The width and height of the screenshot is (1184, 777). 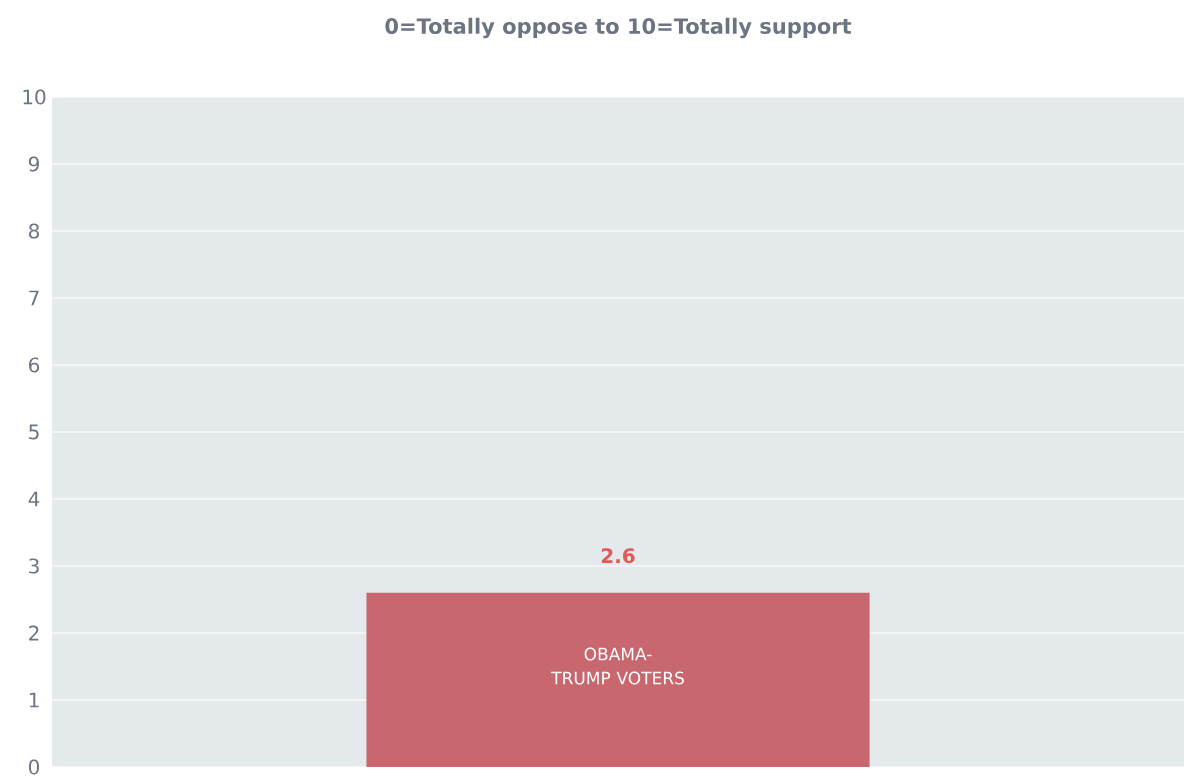 I want to click on y-tick-label: 0, so click(x=34, y=767).